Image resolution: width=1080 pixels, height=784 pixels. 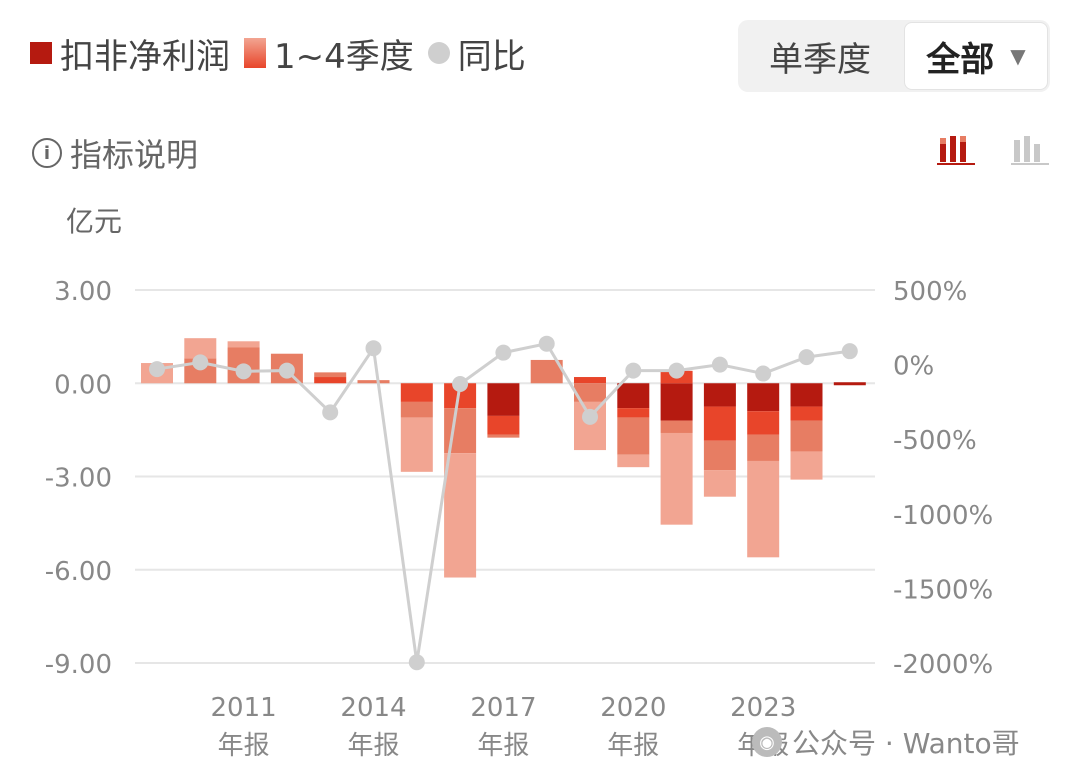 What do you see at coordinates (633, 708) in the screenshot?
I see `x-tick-label: 2020` at bounding box center [633, 708].